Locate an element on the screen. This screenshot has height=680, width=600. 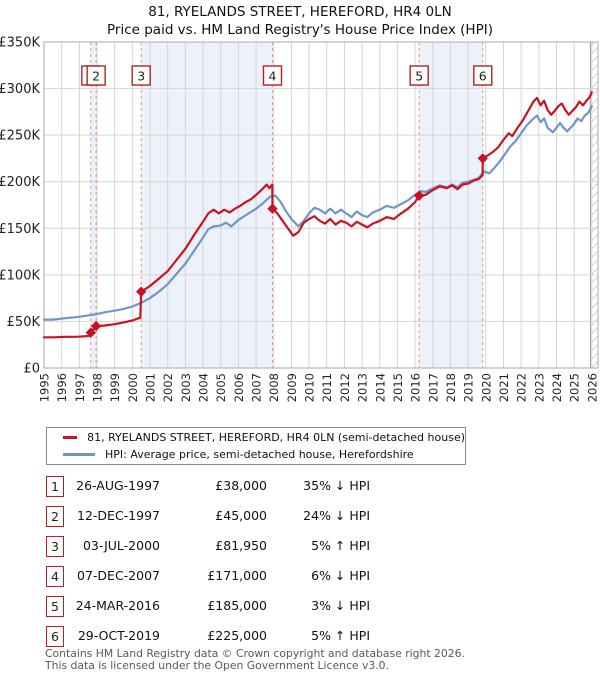
sale-hpi-delta: 24% ↓ HPI is located at coordinates (336, 515).